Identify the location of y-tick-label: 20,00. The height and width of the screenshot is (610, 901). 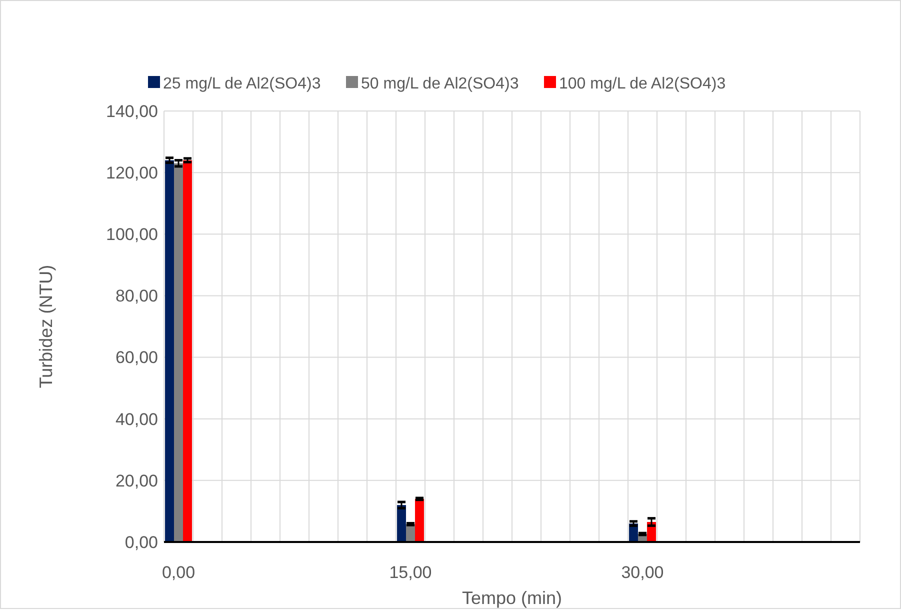
(136, 480).